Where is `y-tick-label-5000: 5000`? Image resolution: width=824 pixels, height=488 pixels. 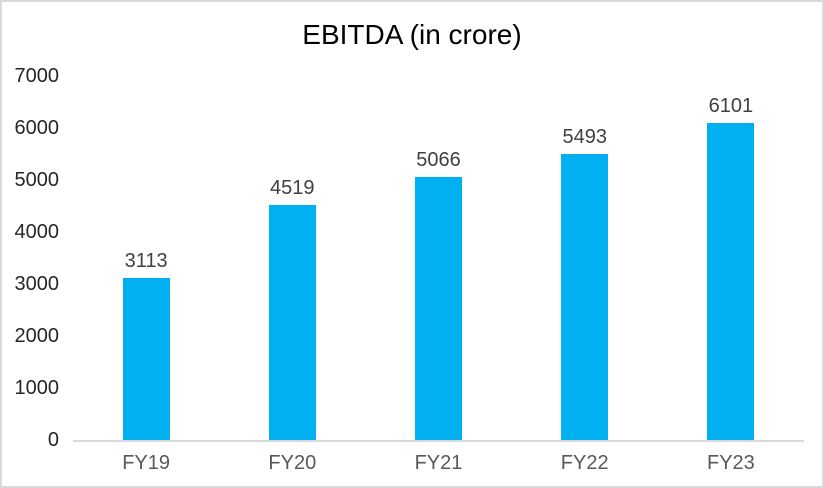 y-tick-label-5000: 5000 is located at coordinates (37, 180).